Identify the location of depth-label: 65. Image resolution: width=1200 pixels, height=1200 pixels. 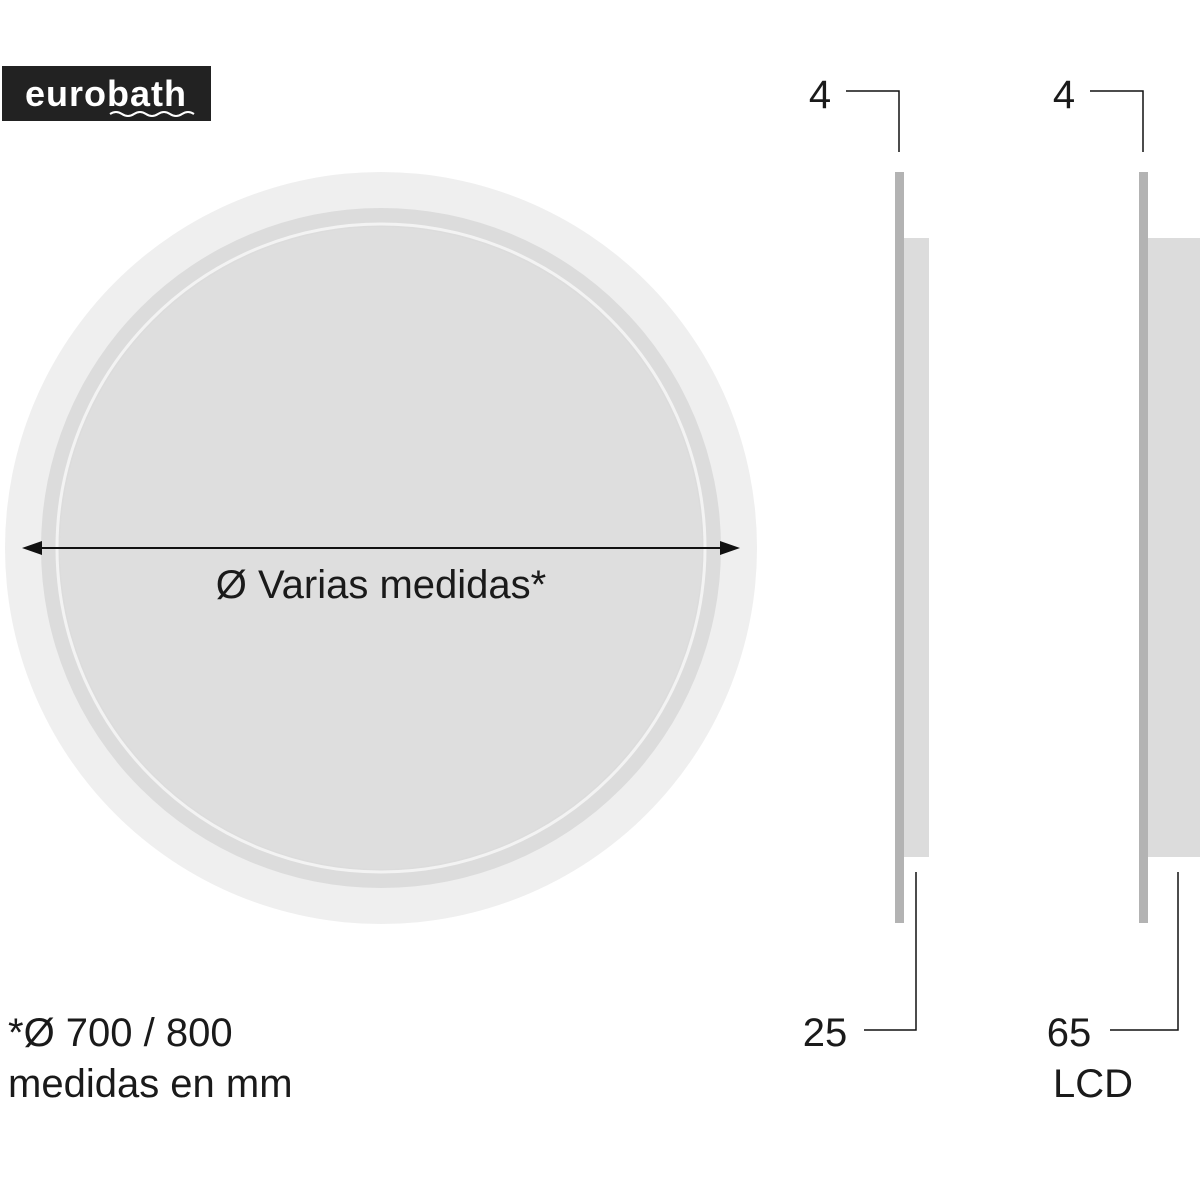
(1069, 1033).